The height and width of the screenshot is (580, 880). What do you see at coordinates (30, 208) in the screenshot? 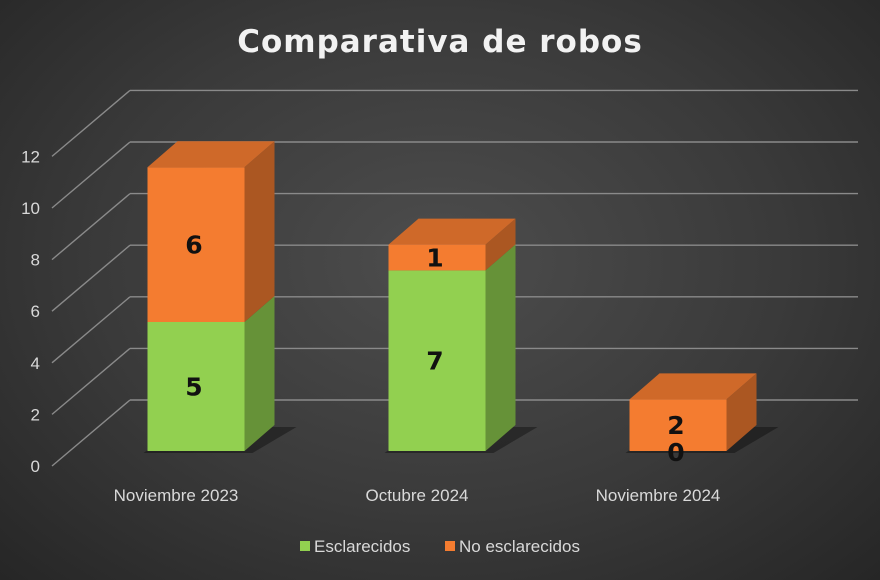
I see `y-tick-label: 10` at bounding box center [30, 208].